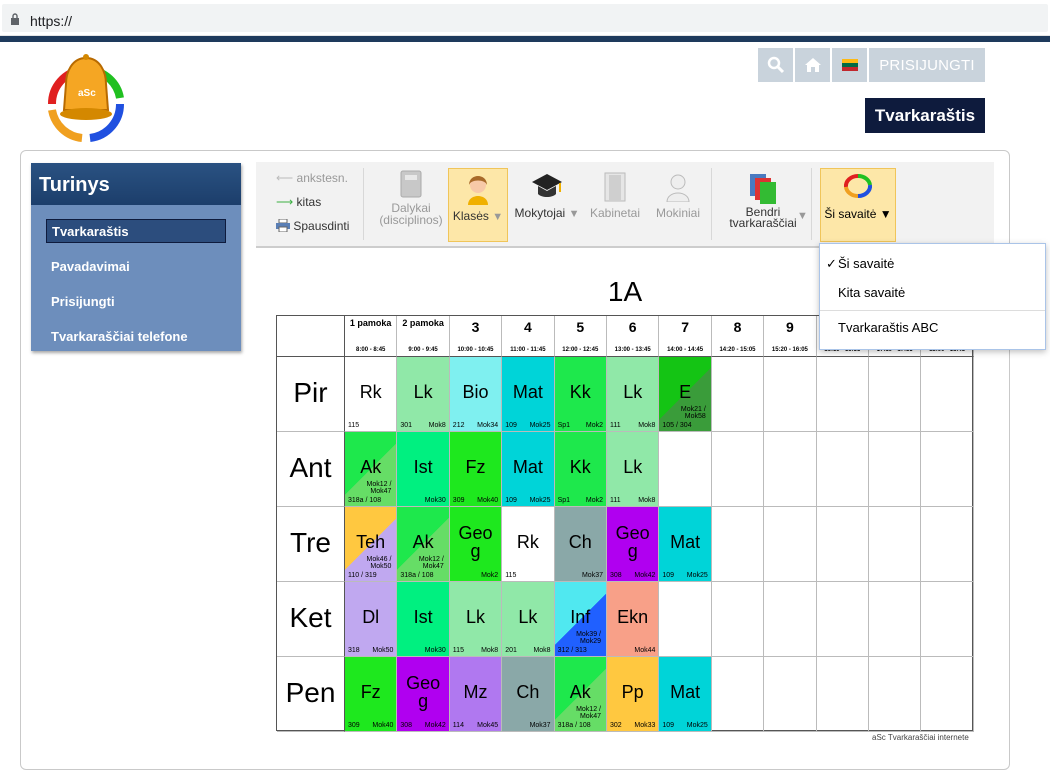 This screenshot has height=770, width=1050. Describe the element at coordinates (615, 196) in the screenshot. I see `rooms-button: Kabinetai` at that location.